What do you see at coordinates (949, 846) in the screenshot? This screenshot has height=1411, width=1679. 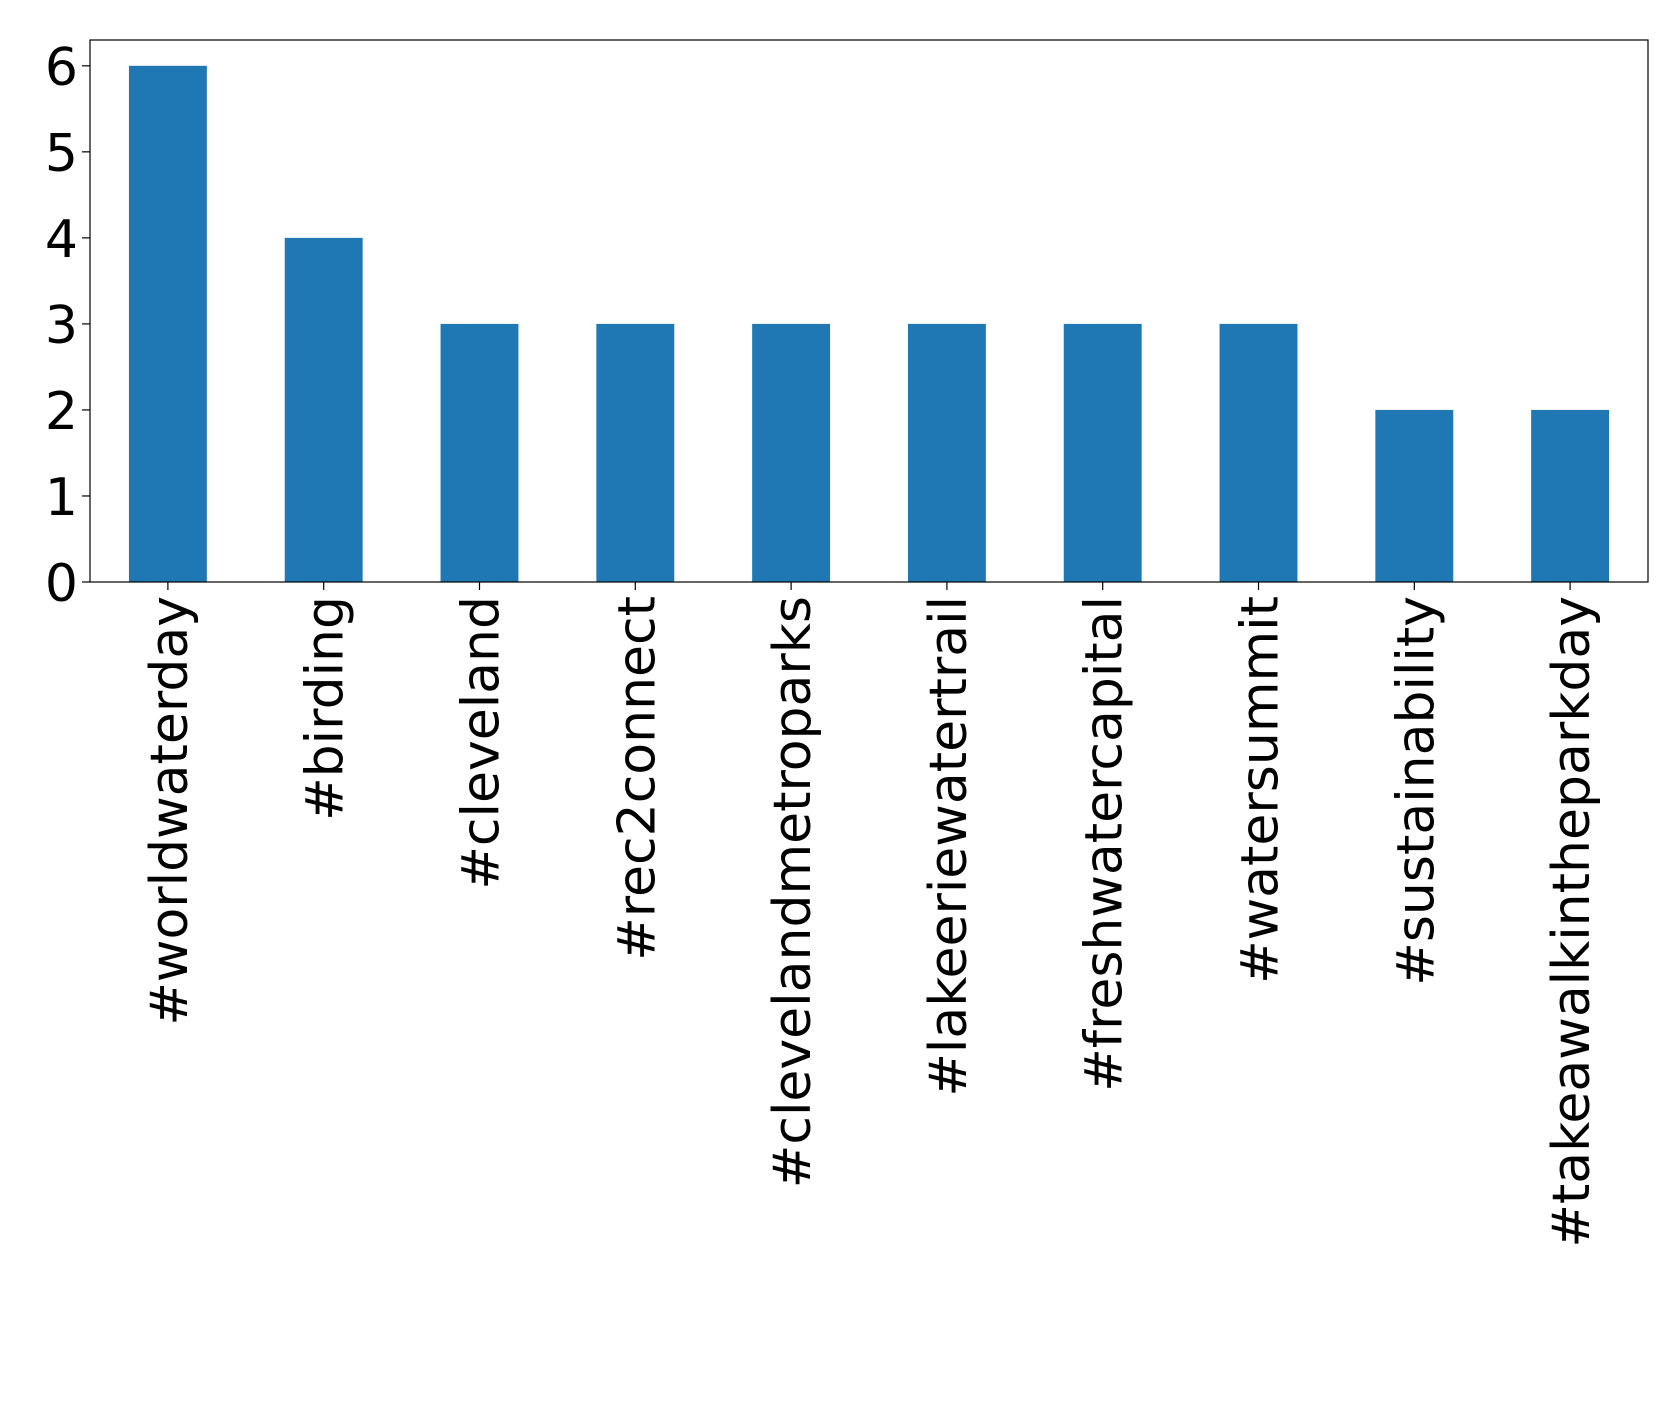 I see `x-tick-label: #lakeeriewatertrail` at bounding box center [949, 846].